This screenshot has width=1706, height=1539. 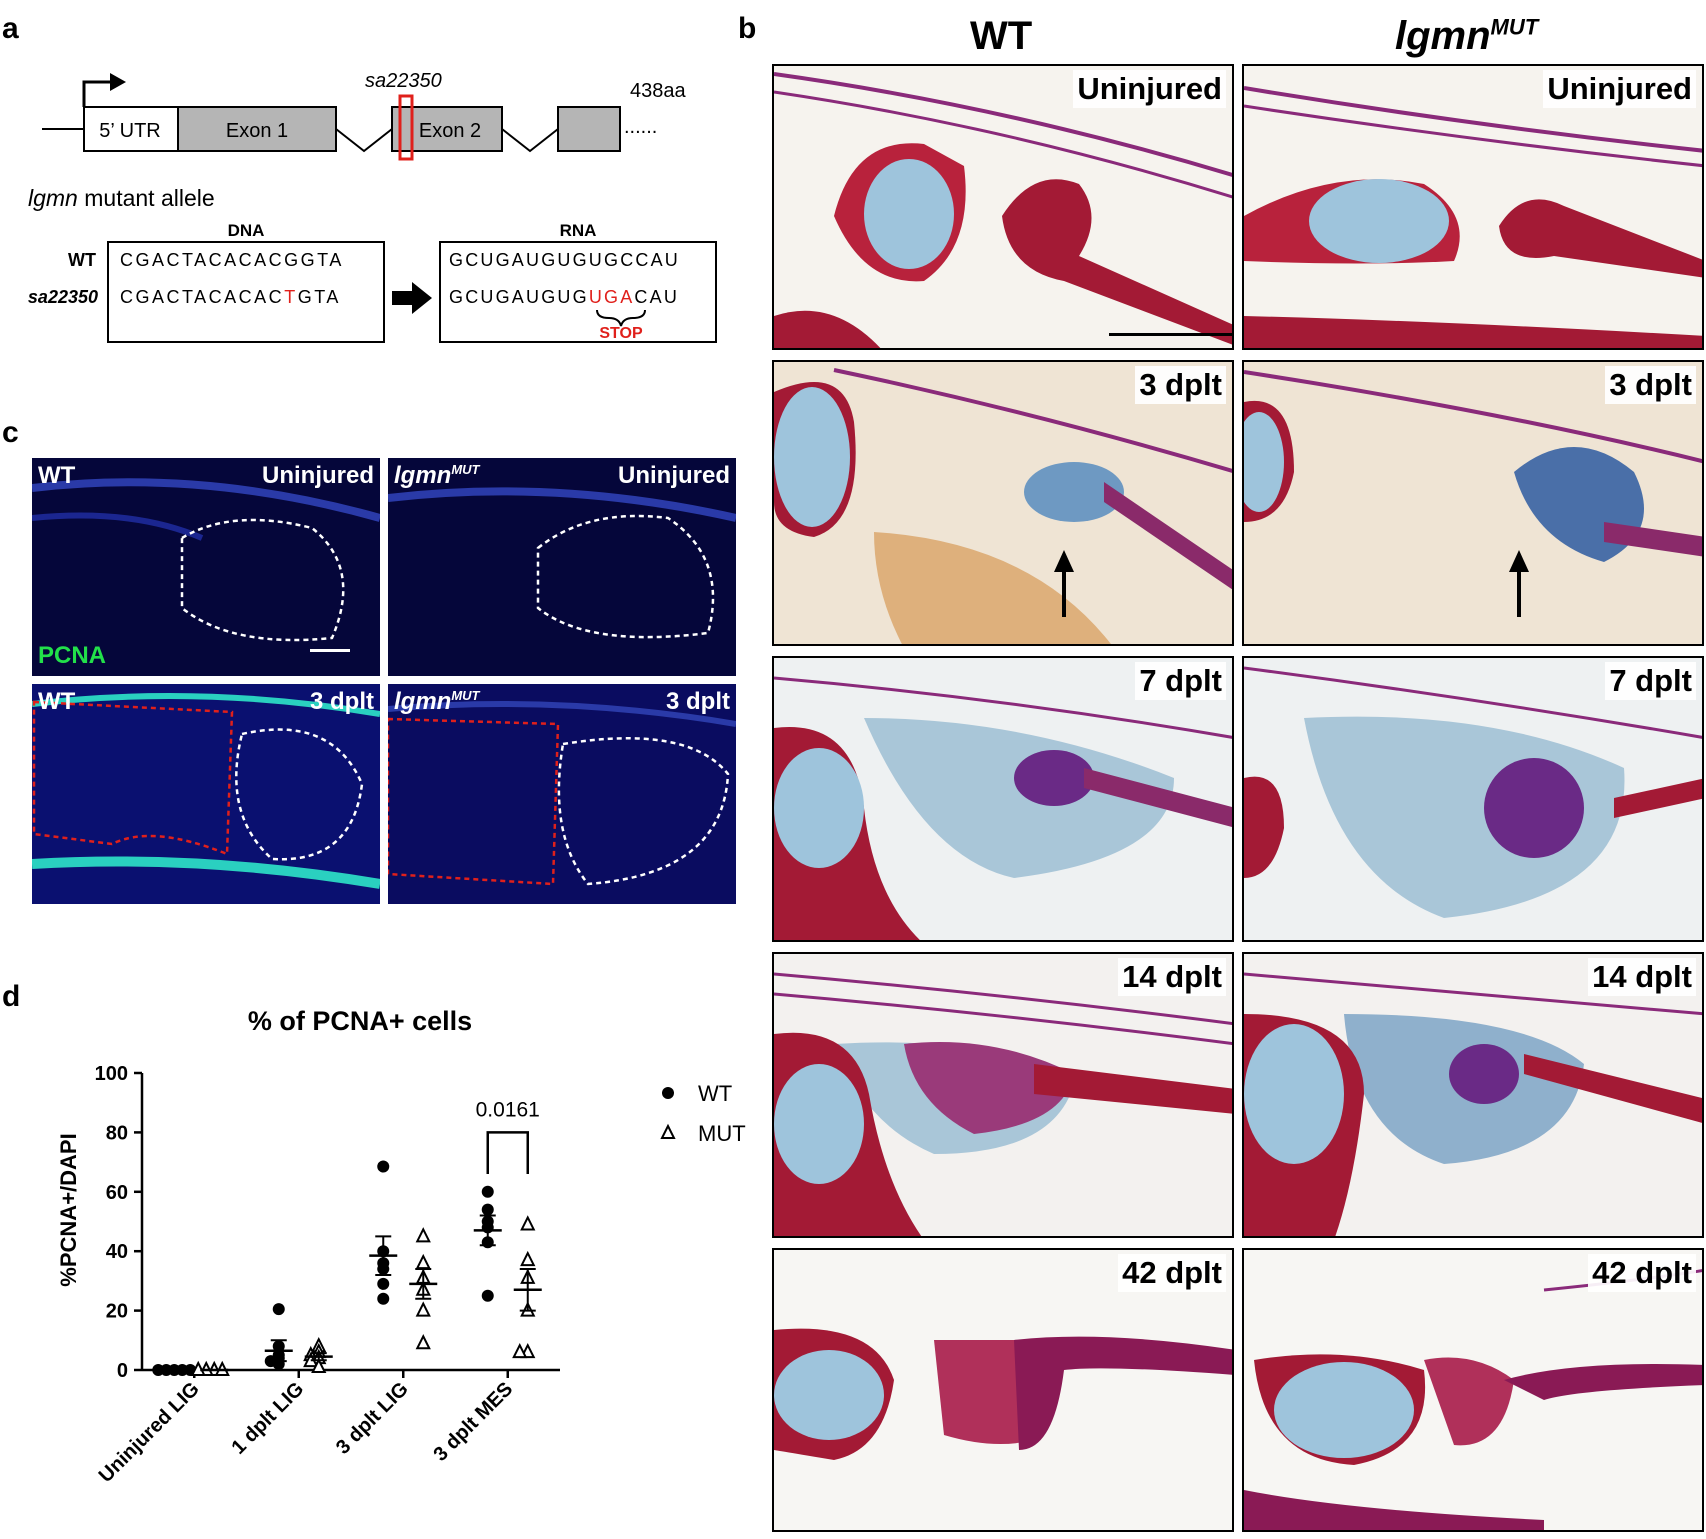 What do you see at coordinates (10, 432) in the screenshot?
I see `panel-letter-c: c` at bounding box center [10, 432].